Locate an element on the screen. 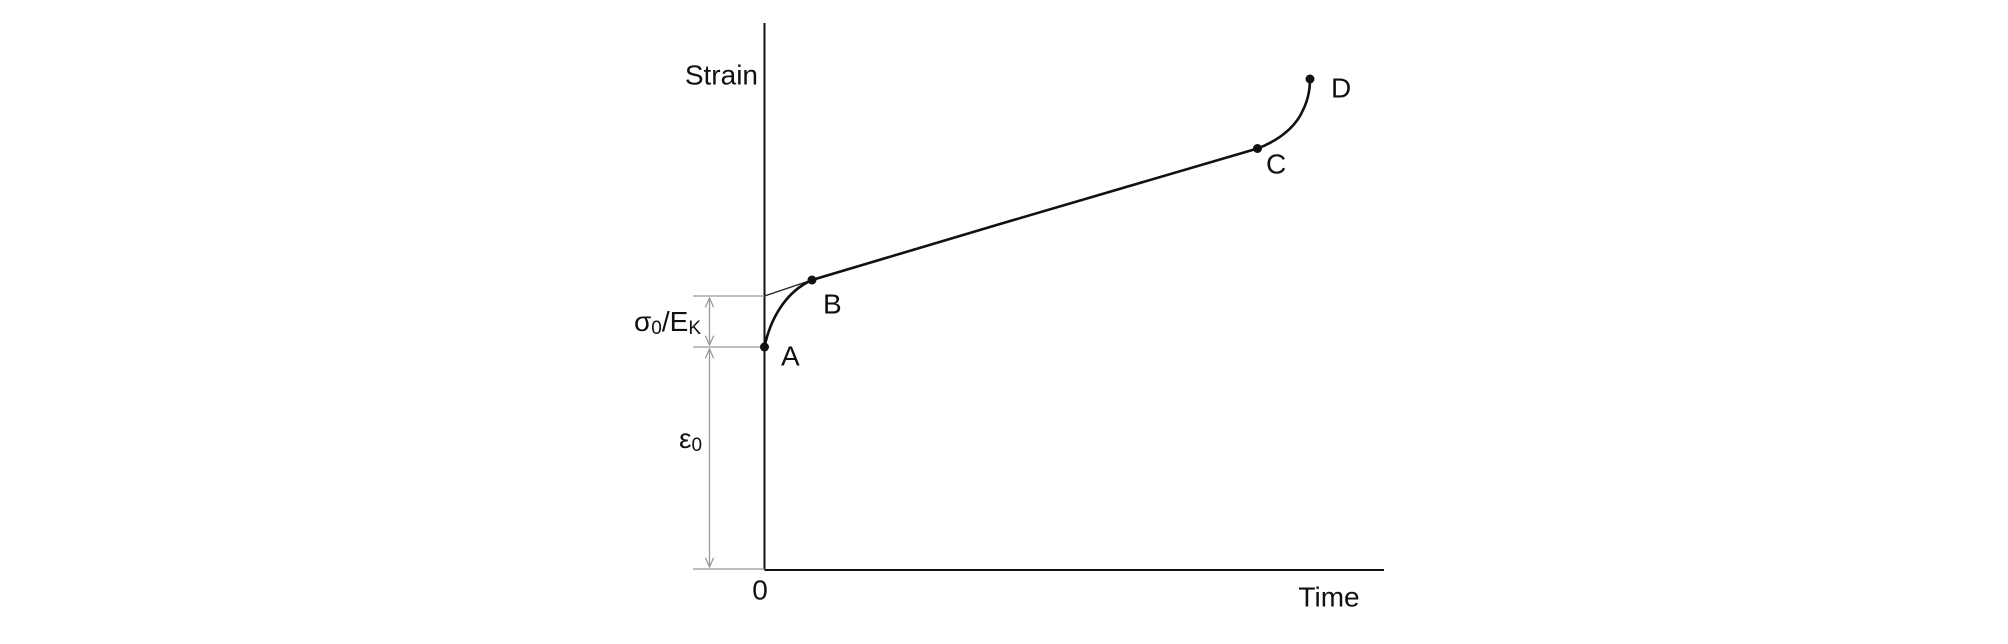 The width and height of the screenshot is (2008, 644). point-label: D is located at coordinates (1341, 87).